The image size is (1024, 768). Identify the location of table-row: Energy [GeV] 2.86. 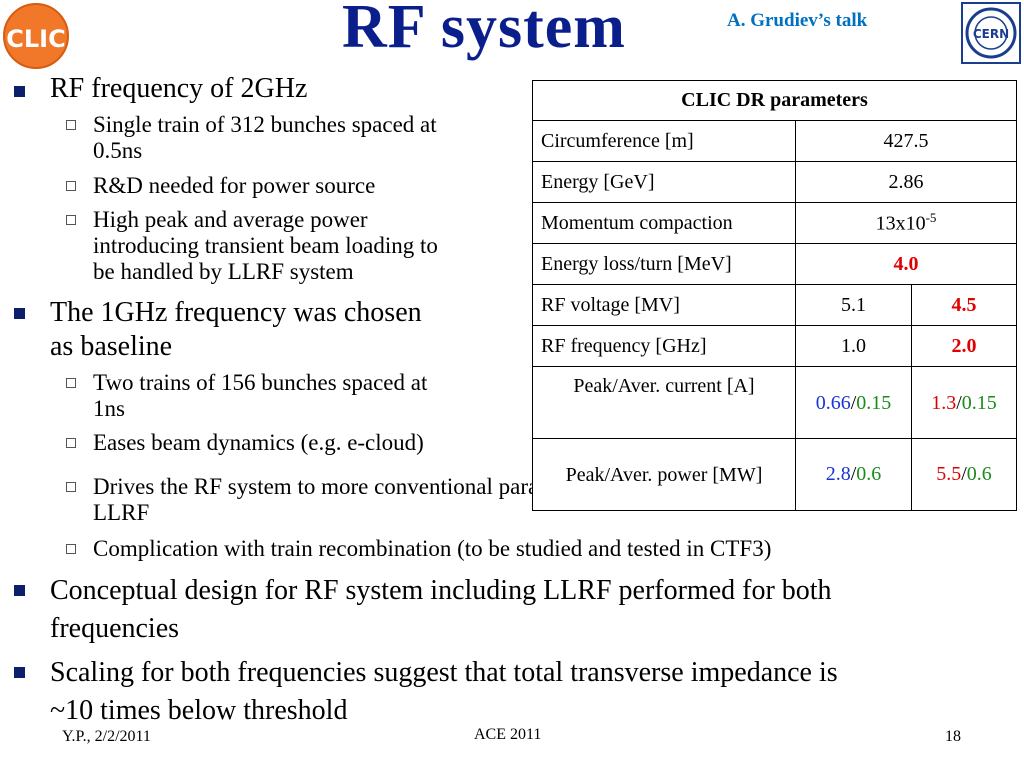
(774, 182).